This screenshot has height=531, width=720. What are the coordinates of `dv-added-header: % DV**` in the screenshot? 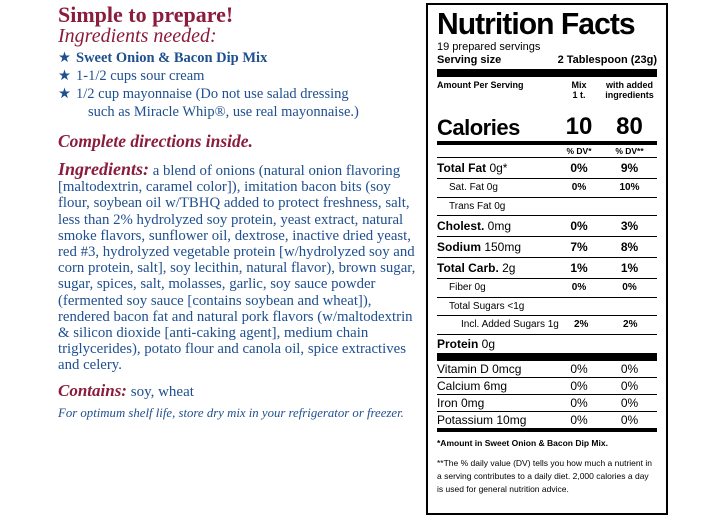 It's located at (629, 151).